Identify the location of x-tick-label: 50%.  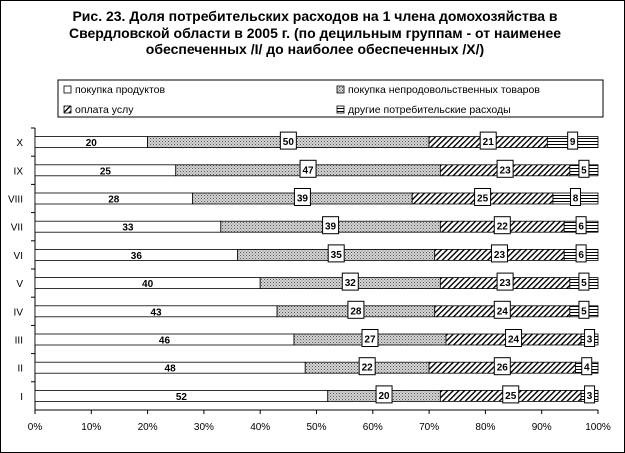
(316, 427).